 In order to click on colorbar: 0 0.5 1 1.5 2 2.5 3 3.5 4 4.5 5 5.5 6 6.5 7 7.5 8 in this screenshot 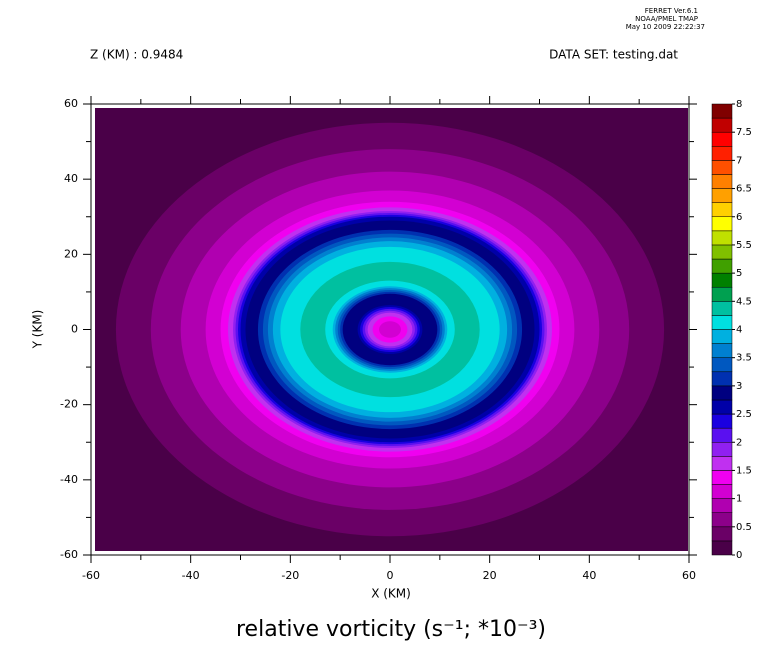, I will do `click(731, 330)`.